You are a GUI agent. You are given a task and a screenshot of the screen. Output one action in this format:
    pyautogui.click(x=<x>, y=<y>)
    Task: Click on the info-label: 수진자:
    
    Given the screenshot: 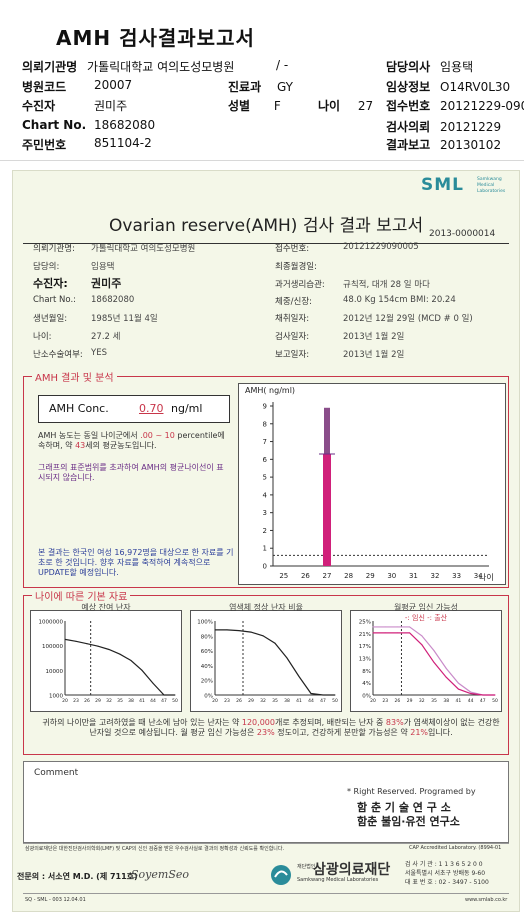 What is the action you would take?
    pyautogui.click(x=50, y=283)
    